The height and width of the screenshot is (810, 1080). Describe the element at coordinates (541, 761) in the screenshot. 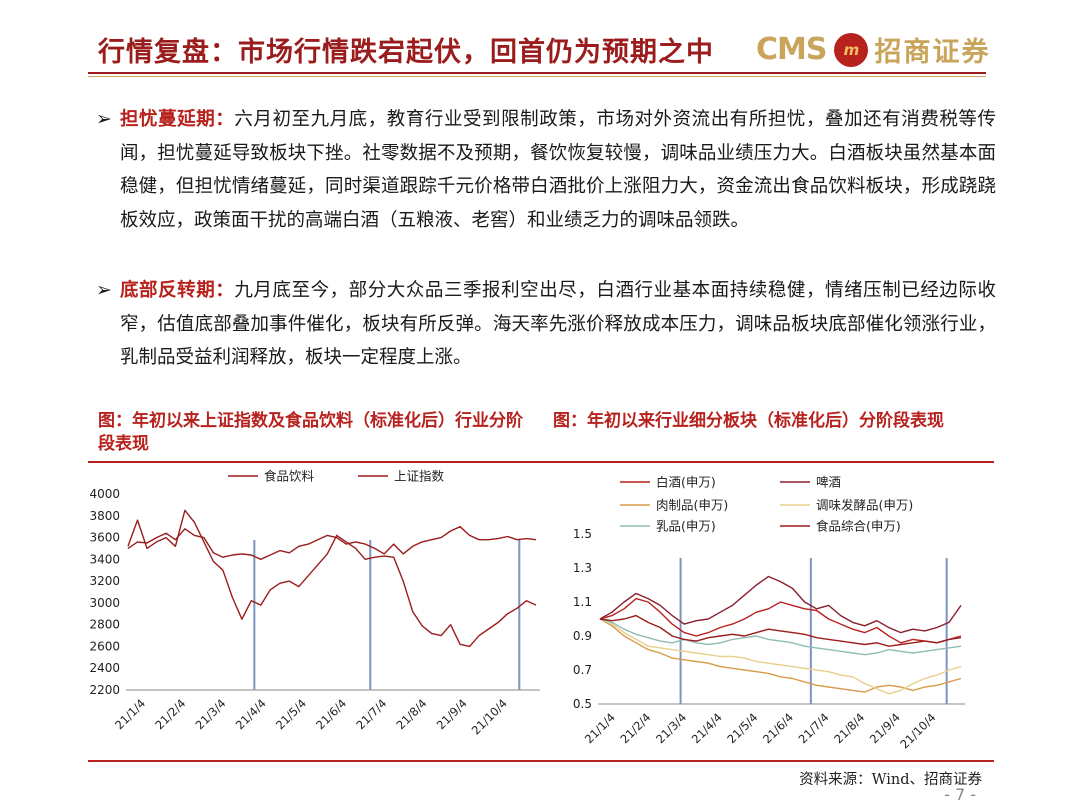

I see `footer-rule` at that location.